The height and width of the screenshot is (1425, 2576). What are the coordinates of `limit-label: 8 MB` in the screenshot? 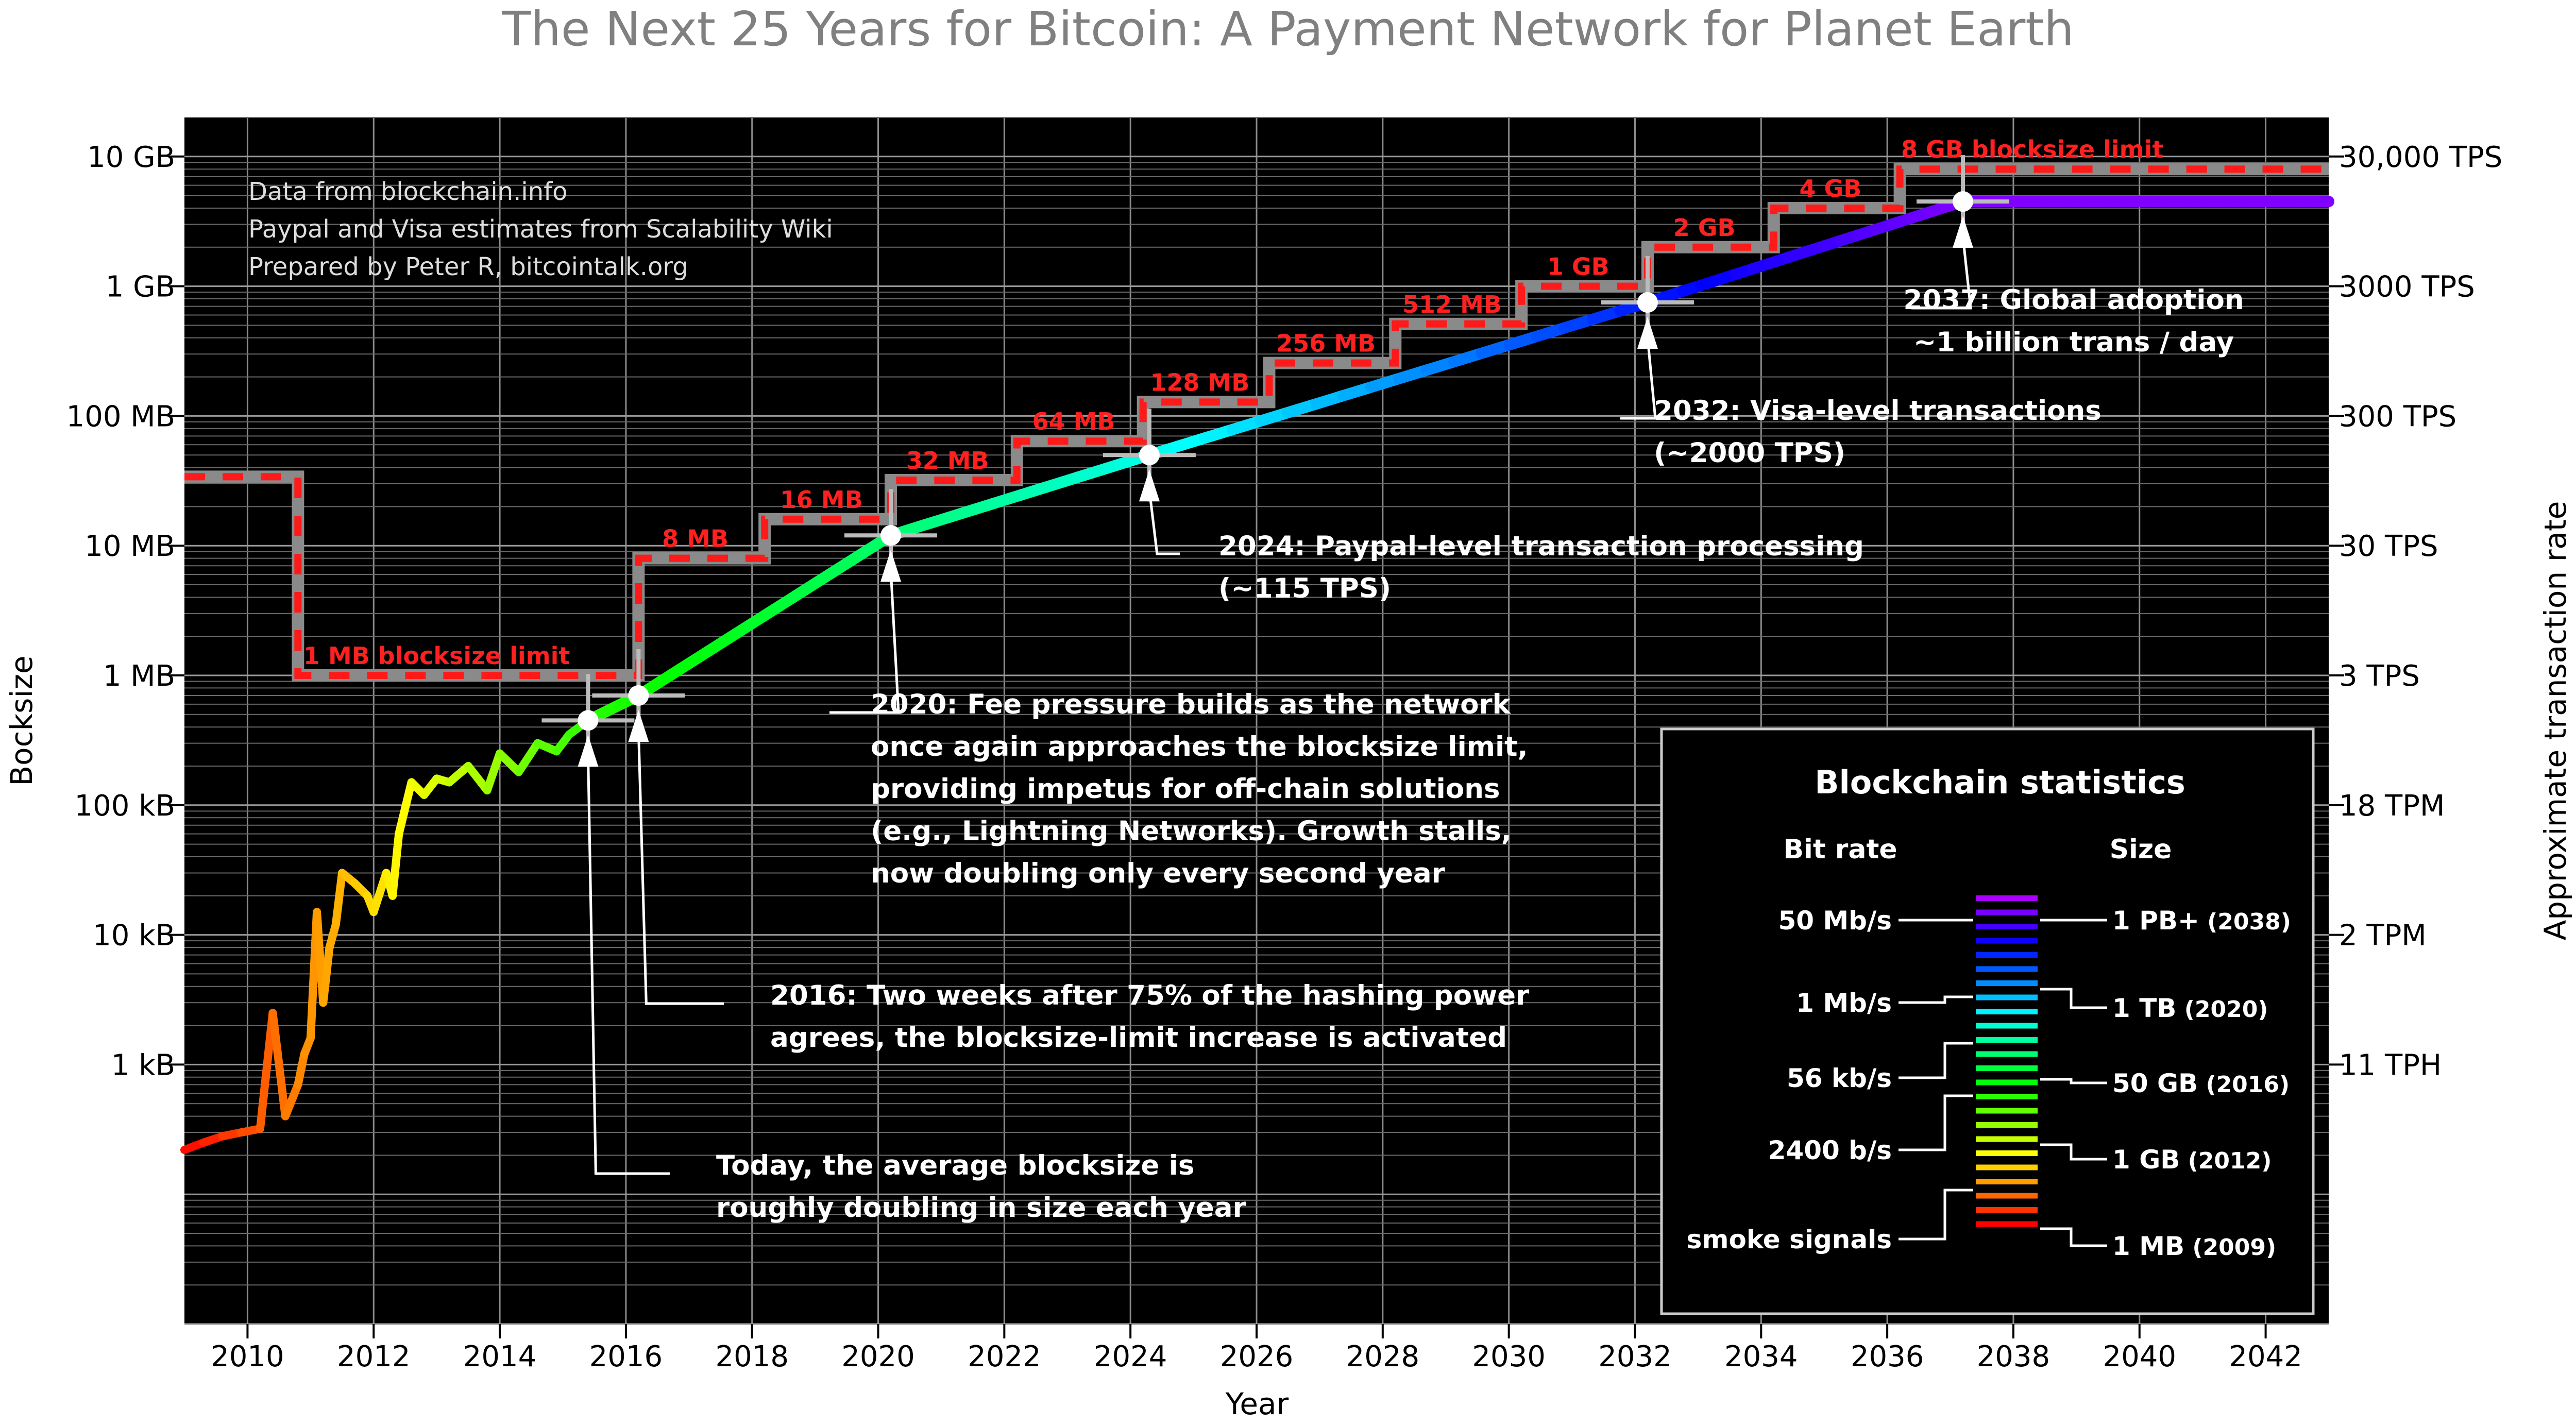 It's located at (695, 539).